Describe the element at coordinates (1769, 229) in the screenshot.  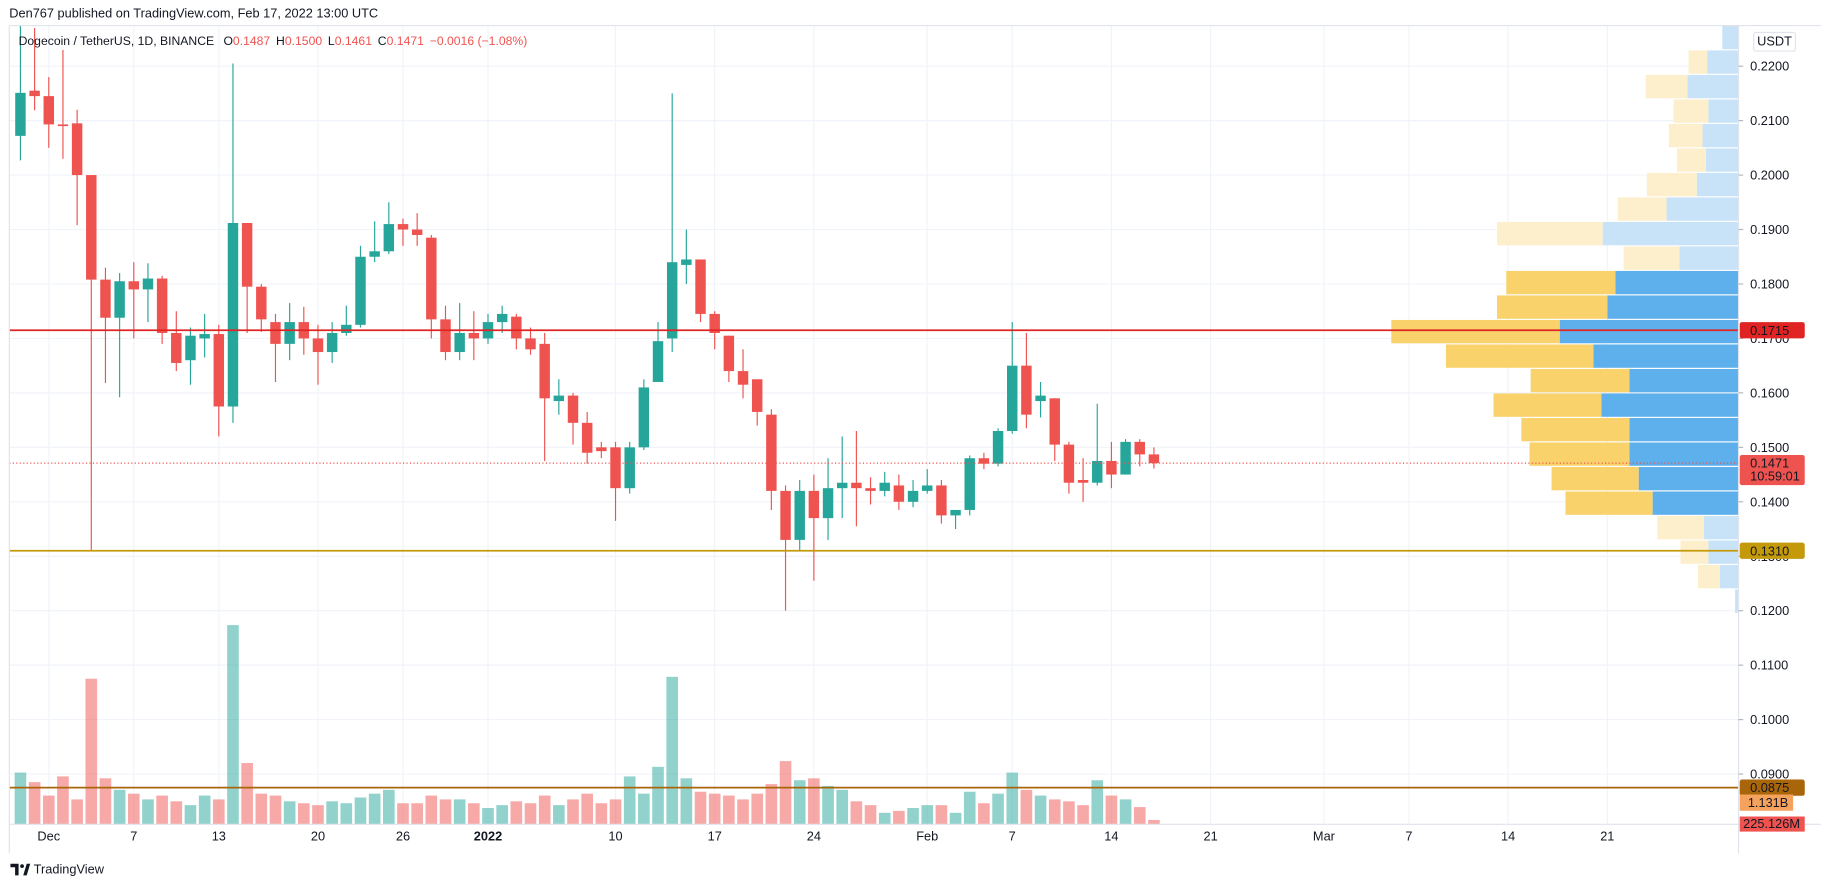
I see `y-tick-label: 0.1900` at that location.